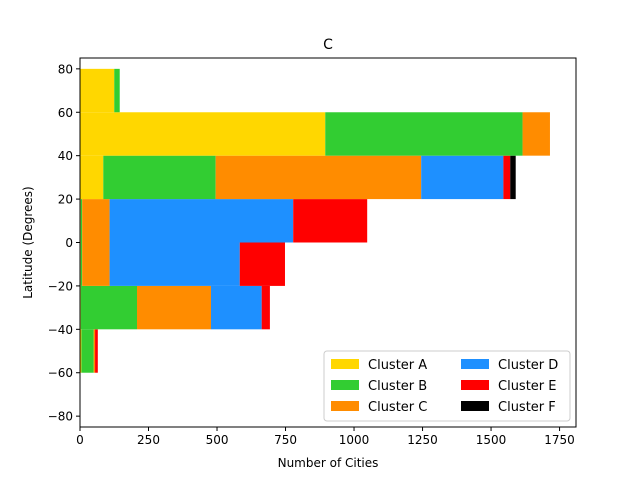 This screenshot has width=640, height=484. I want to click on x-tick-label: 250, so click(148, 440).